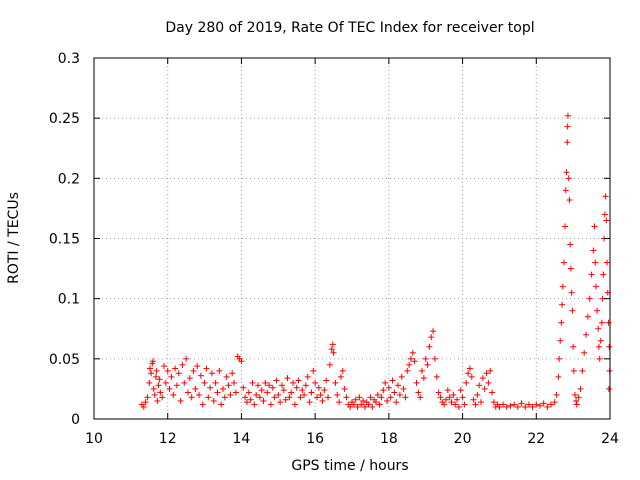  I want to click on x-tick-label: 24, so click(610, 439).